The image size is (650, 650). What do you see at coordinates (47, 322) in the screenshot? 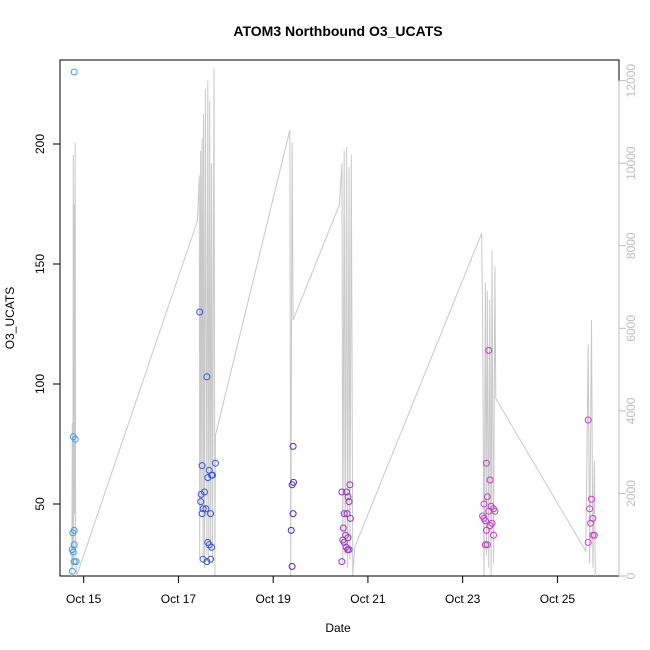
I see `y-axis-left: 50 100 150 200` at bounding box center [47, 322].